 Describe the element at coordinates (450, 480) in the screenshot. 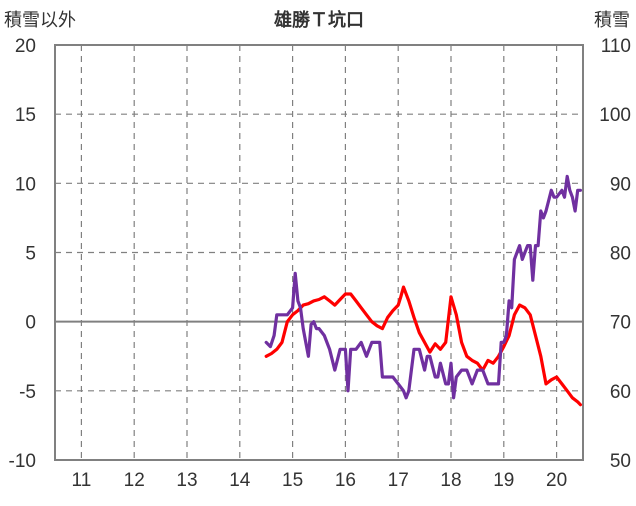

I see `x-tick-label: 18` at that location.